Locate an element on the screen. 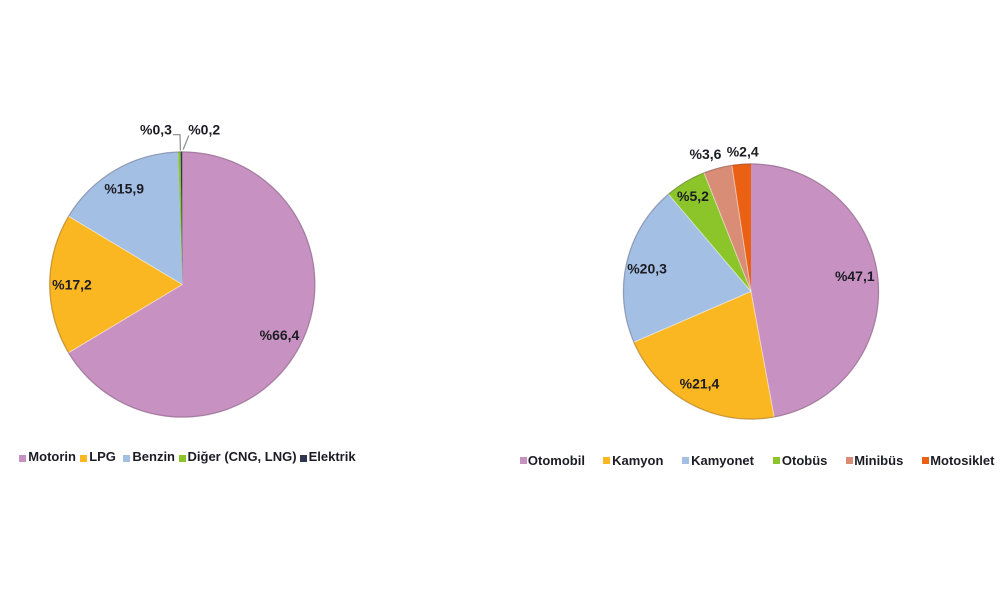 Image resolution: width=1000 pixels, height=593 pixels. svg-text: %3,6 is located at coordinates (706, 154).